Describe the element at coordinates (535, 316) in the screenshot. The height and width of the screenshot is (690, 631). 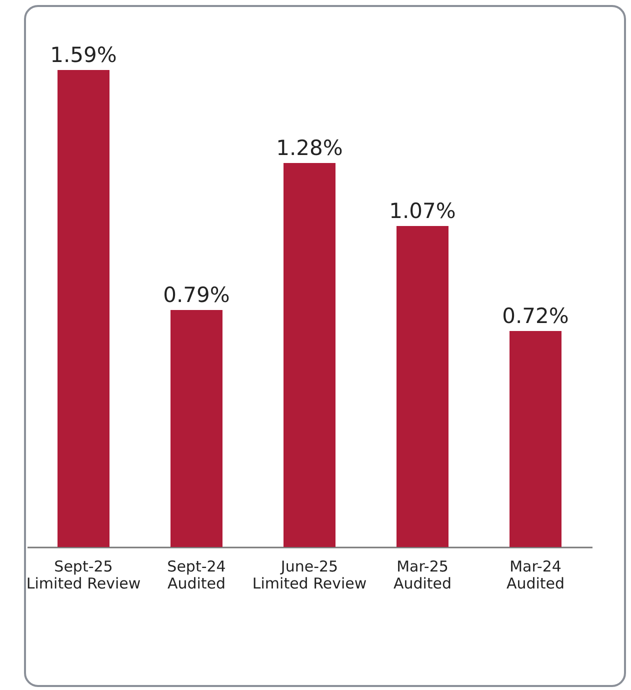
I see `data-label: 0.72%` at that location.